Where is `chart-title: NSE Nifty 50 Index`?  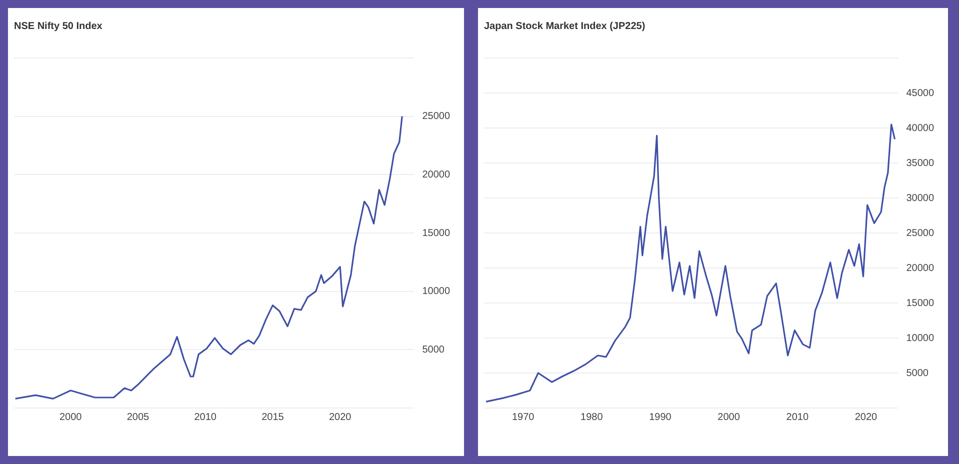 chart-title: NSE Nifty 50 Index is located at coordinates (58, 26).